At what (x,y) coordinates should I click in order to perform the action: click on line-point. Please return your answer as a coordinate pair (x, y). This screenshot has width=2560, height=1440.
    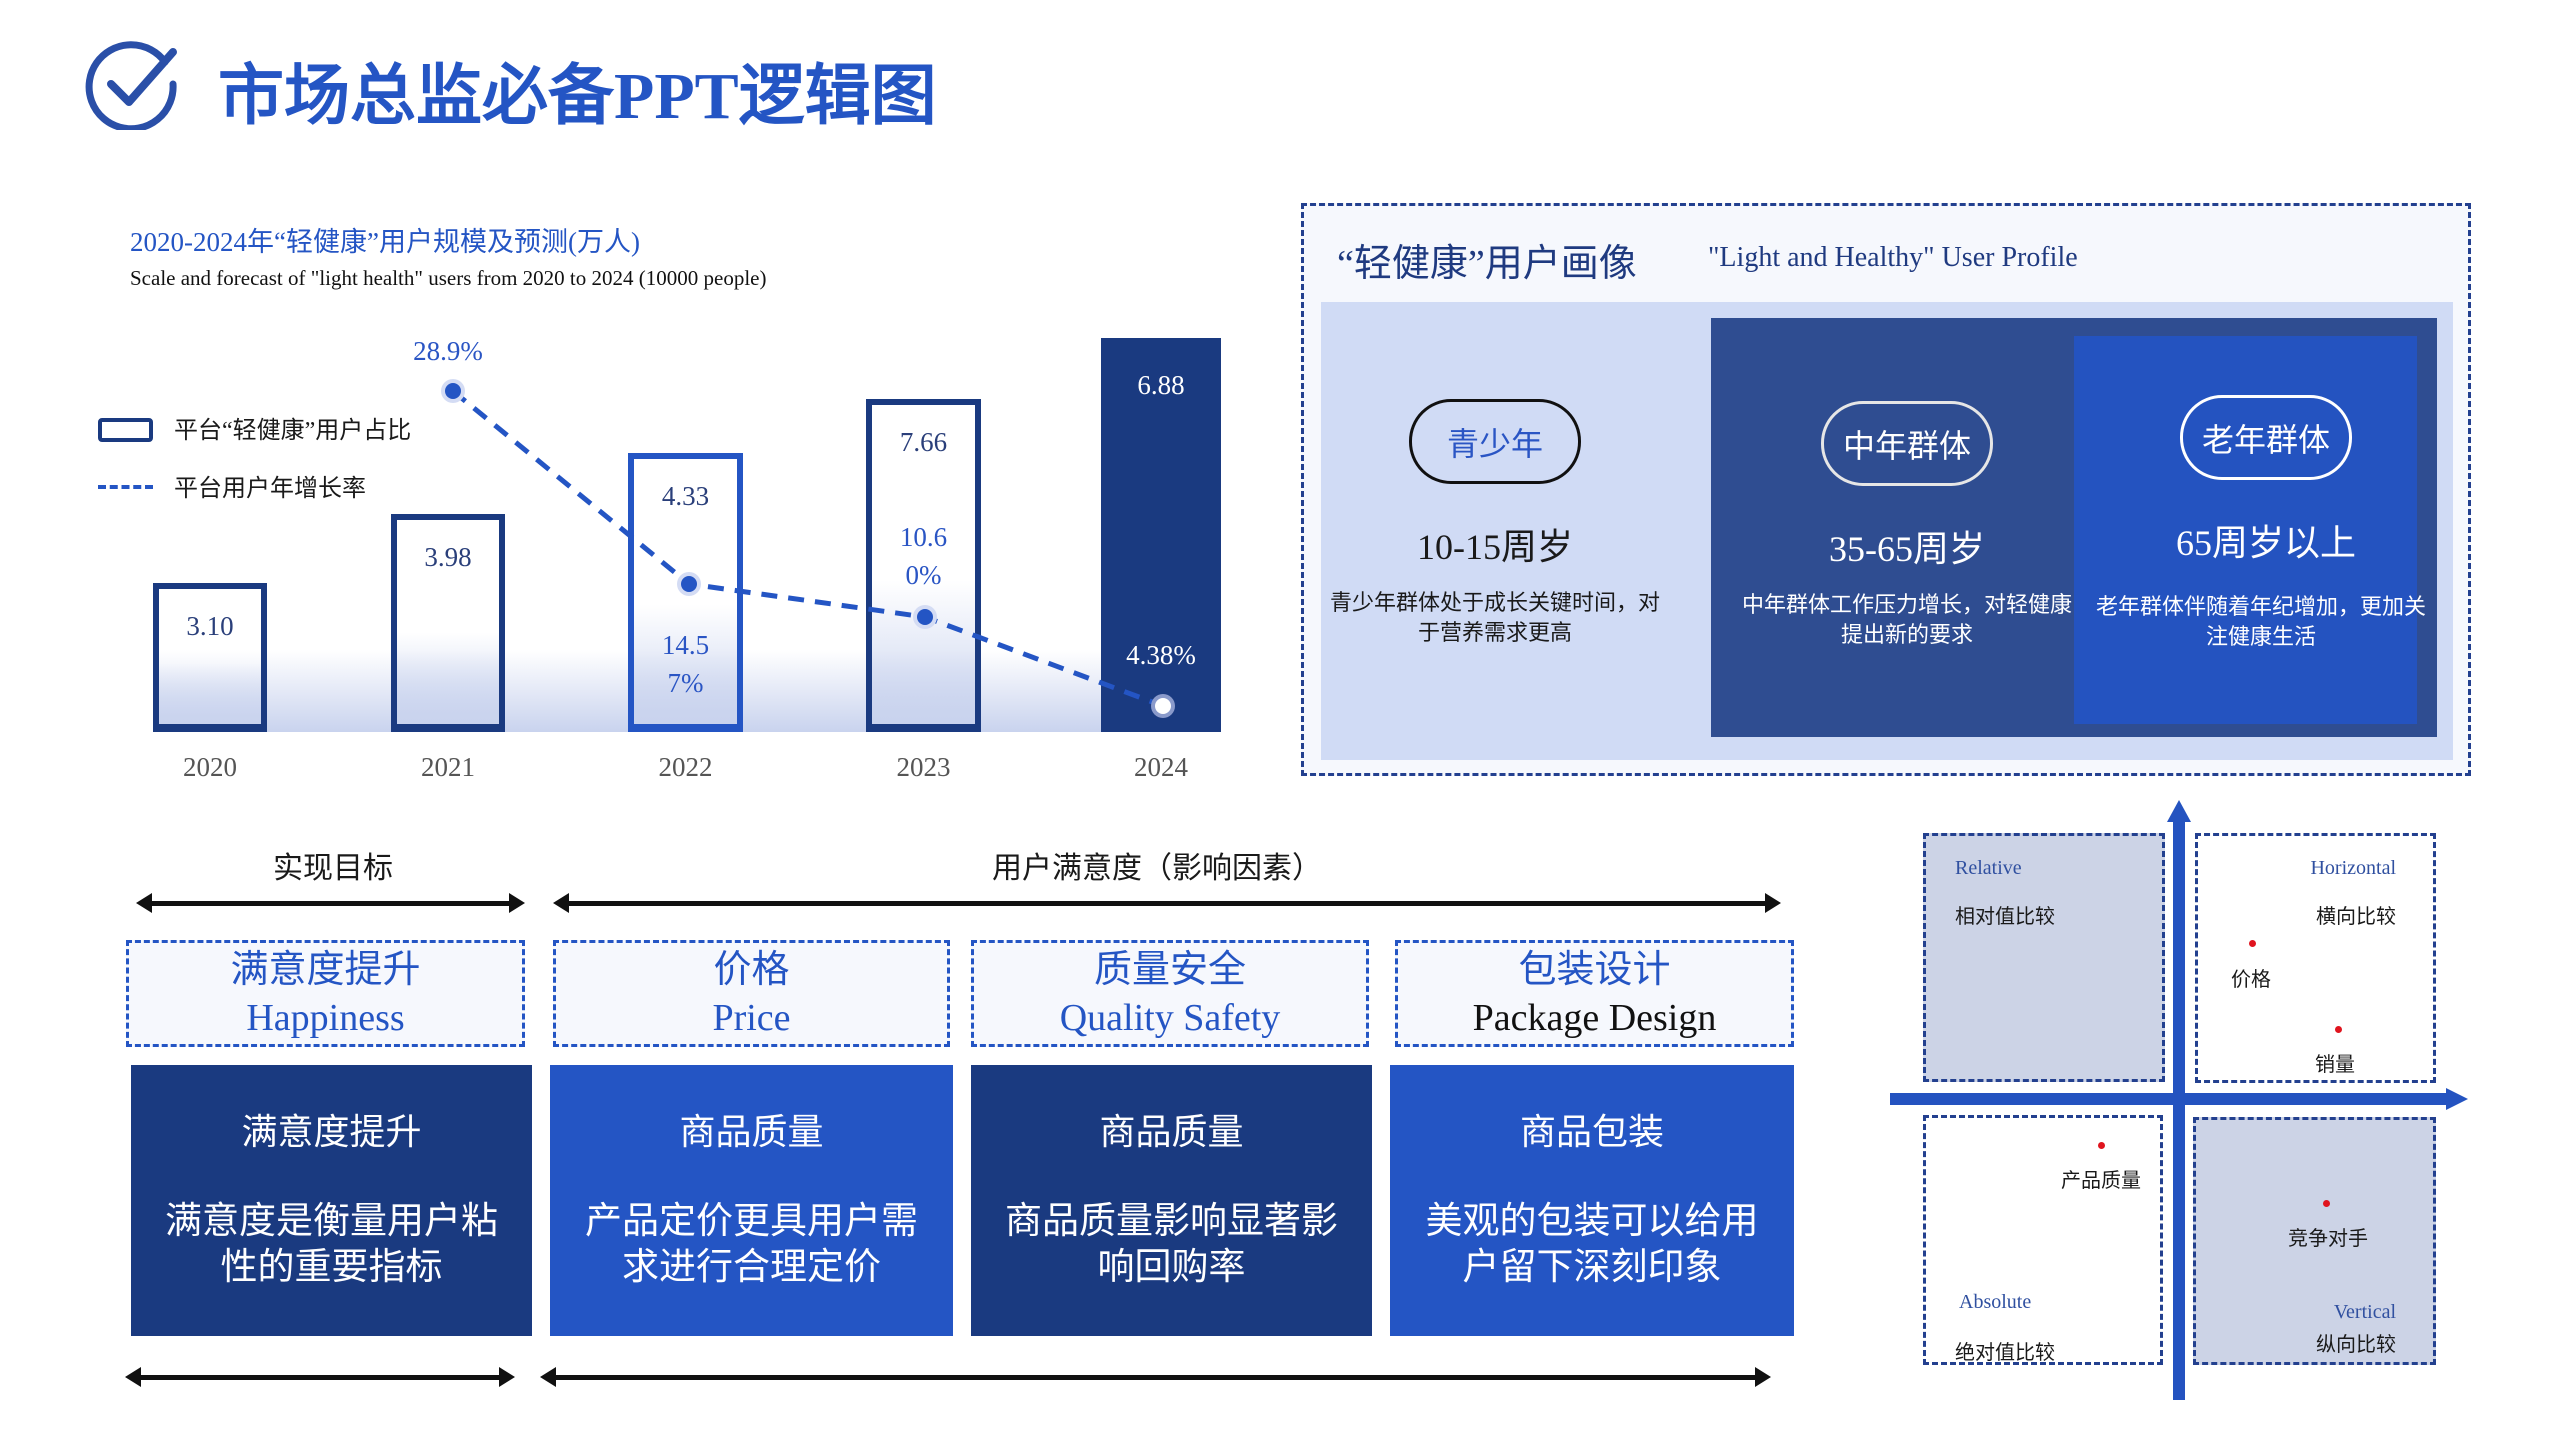
    Looking at the image, I should click on (453, 391).